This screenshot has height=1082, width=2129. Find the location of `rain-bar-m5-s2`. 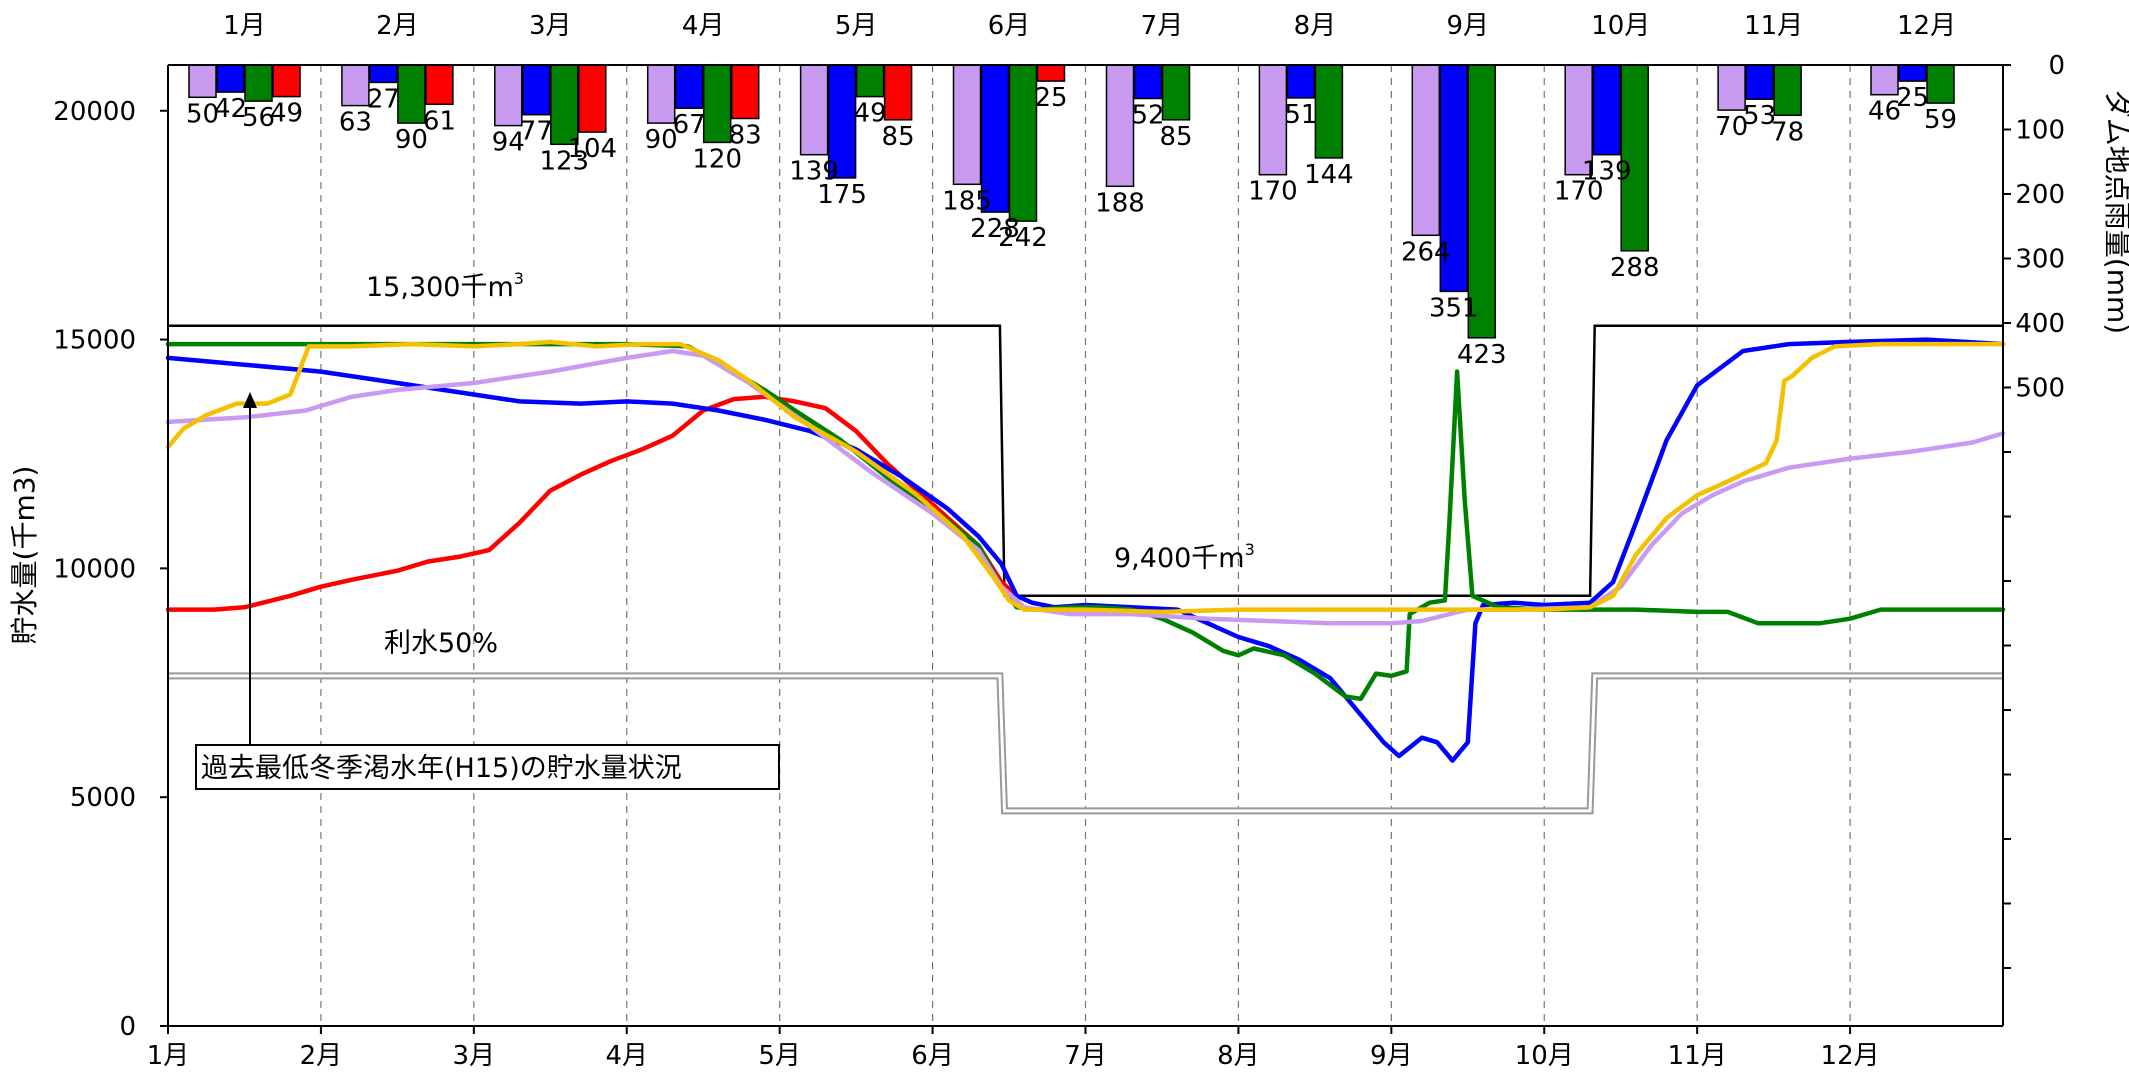

rain-bar-m5-s2 is located at coordinates (842, 121).